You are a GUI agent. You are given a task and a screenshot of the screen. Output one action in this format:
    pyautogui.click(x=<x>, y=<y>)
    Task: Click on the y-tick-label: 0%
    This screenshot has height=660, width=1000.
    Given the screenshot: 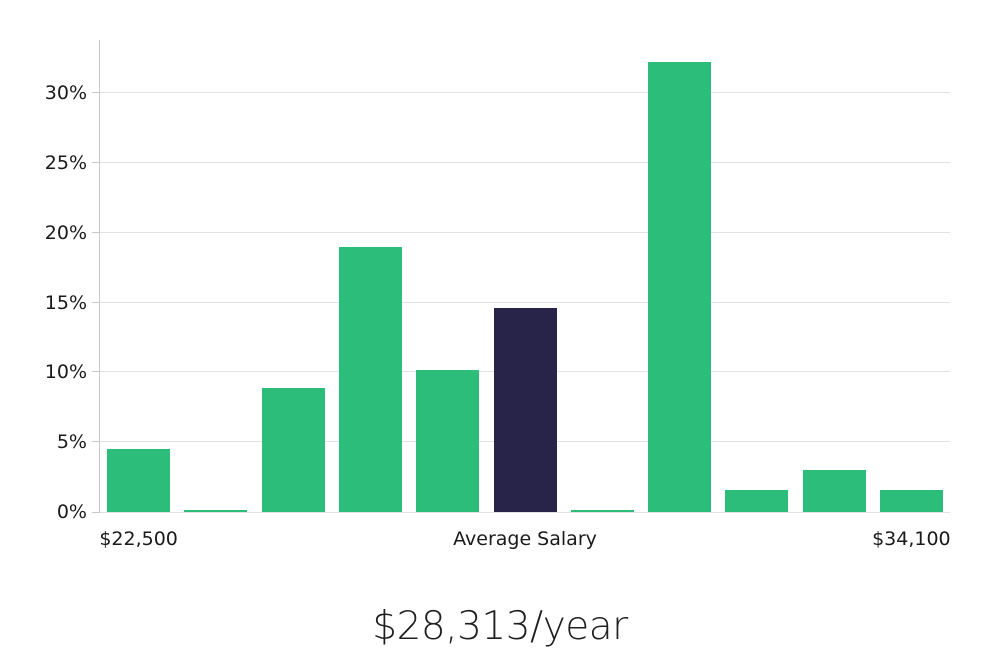 What is the action you would take?
    pyautogui.click(x=71, y=512)
    